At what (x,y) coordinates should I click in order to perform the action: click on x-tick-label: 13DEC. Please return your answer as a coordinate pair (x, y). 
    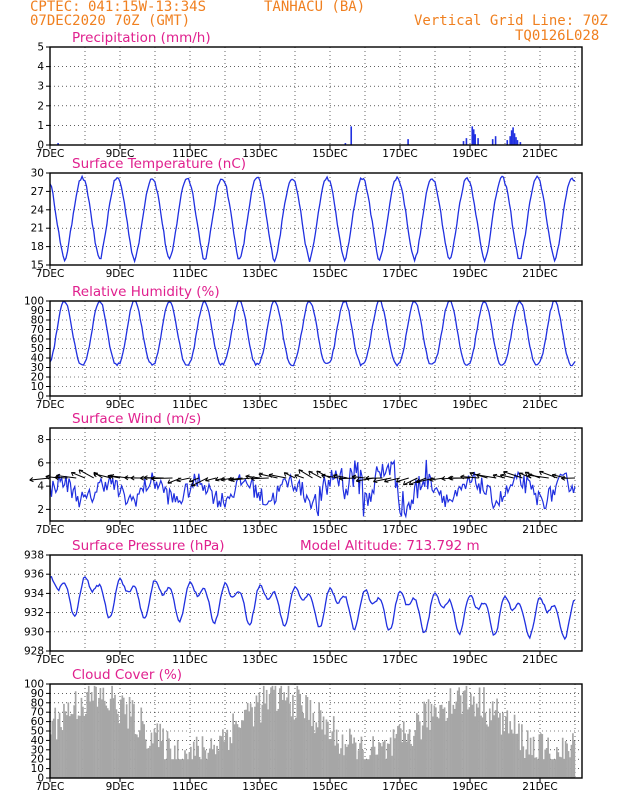
    Looking at the image, I should click on (259, 530).